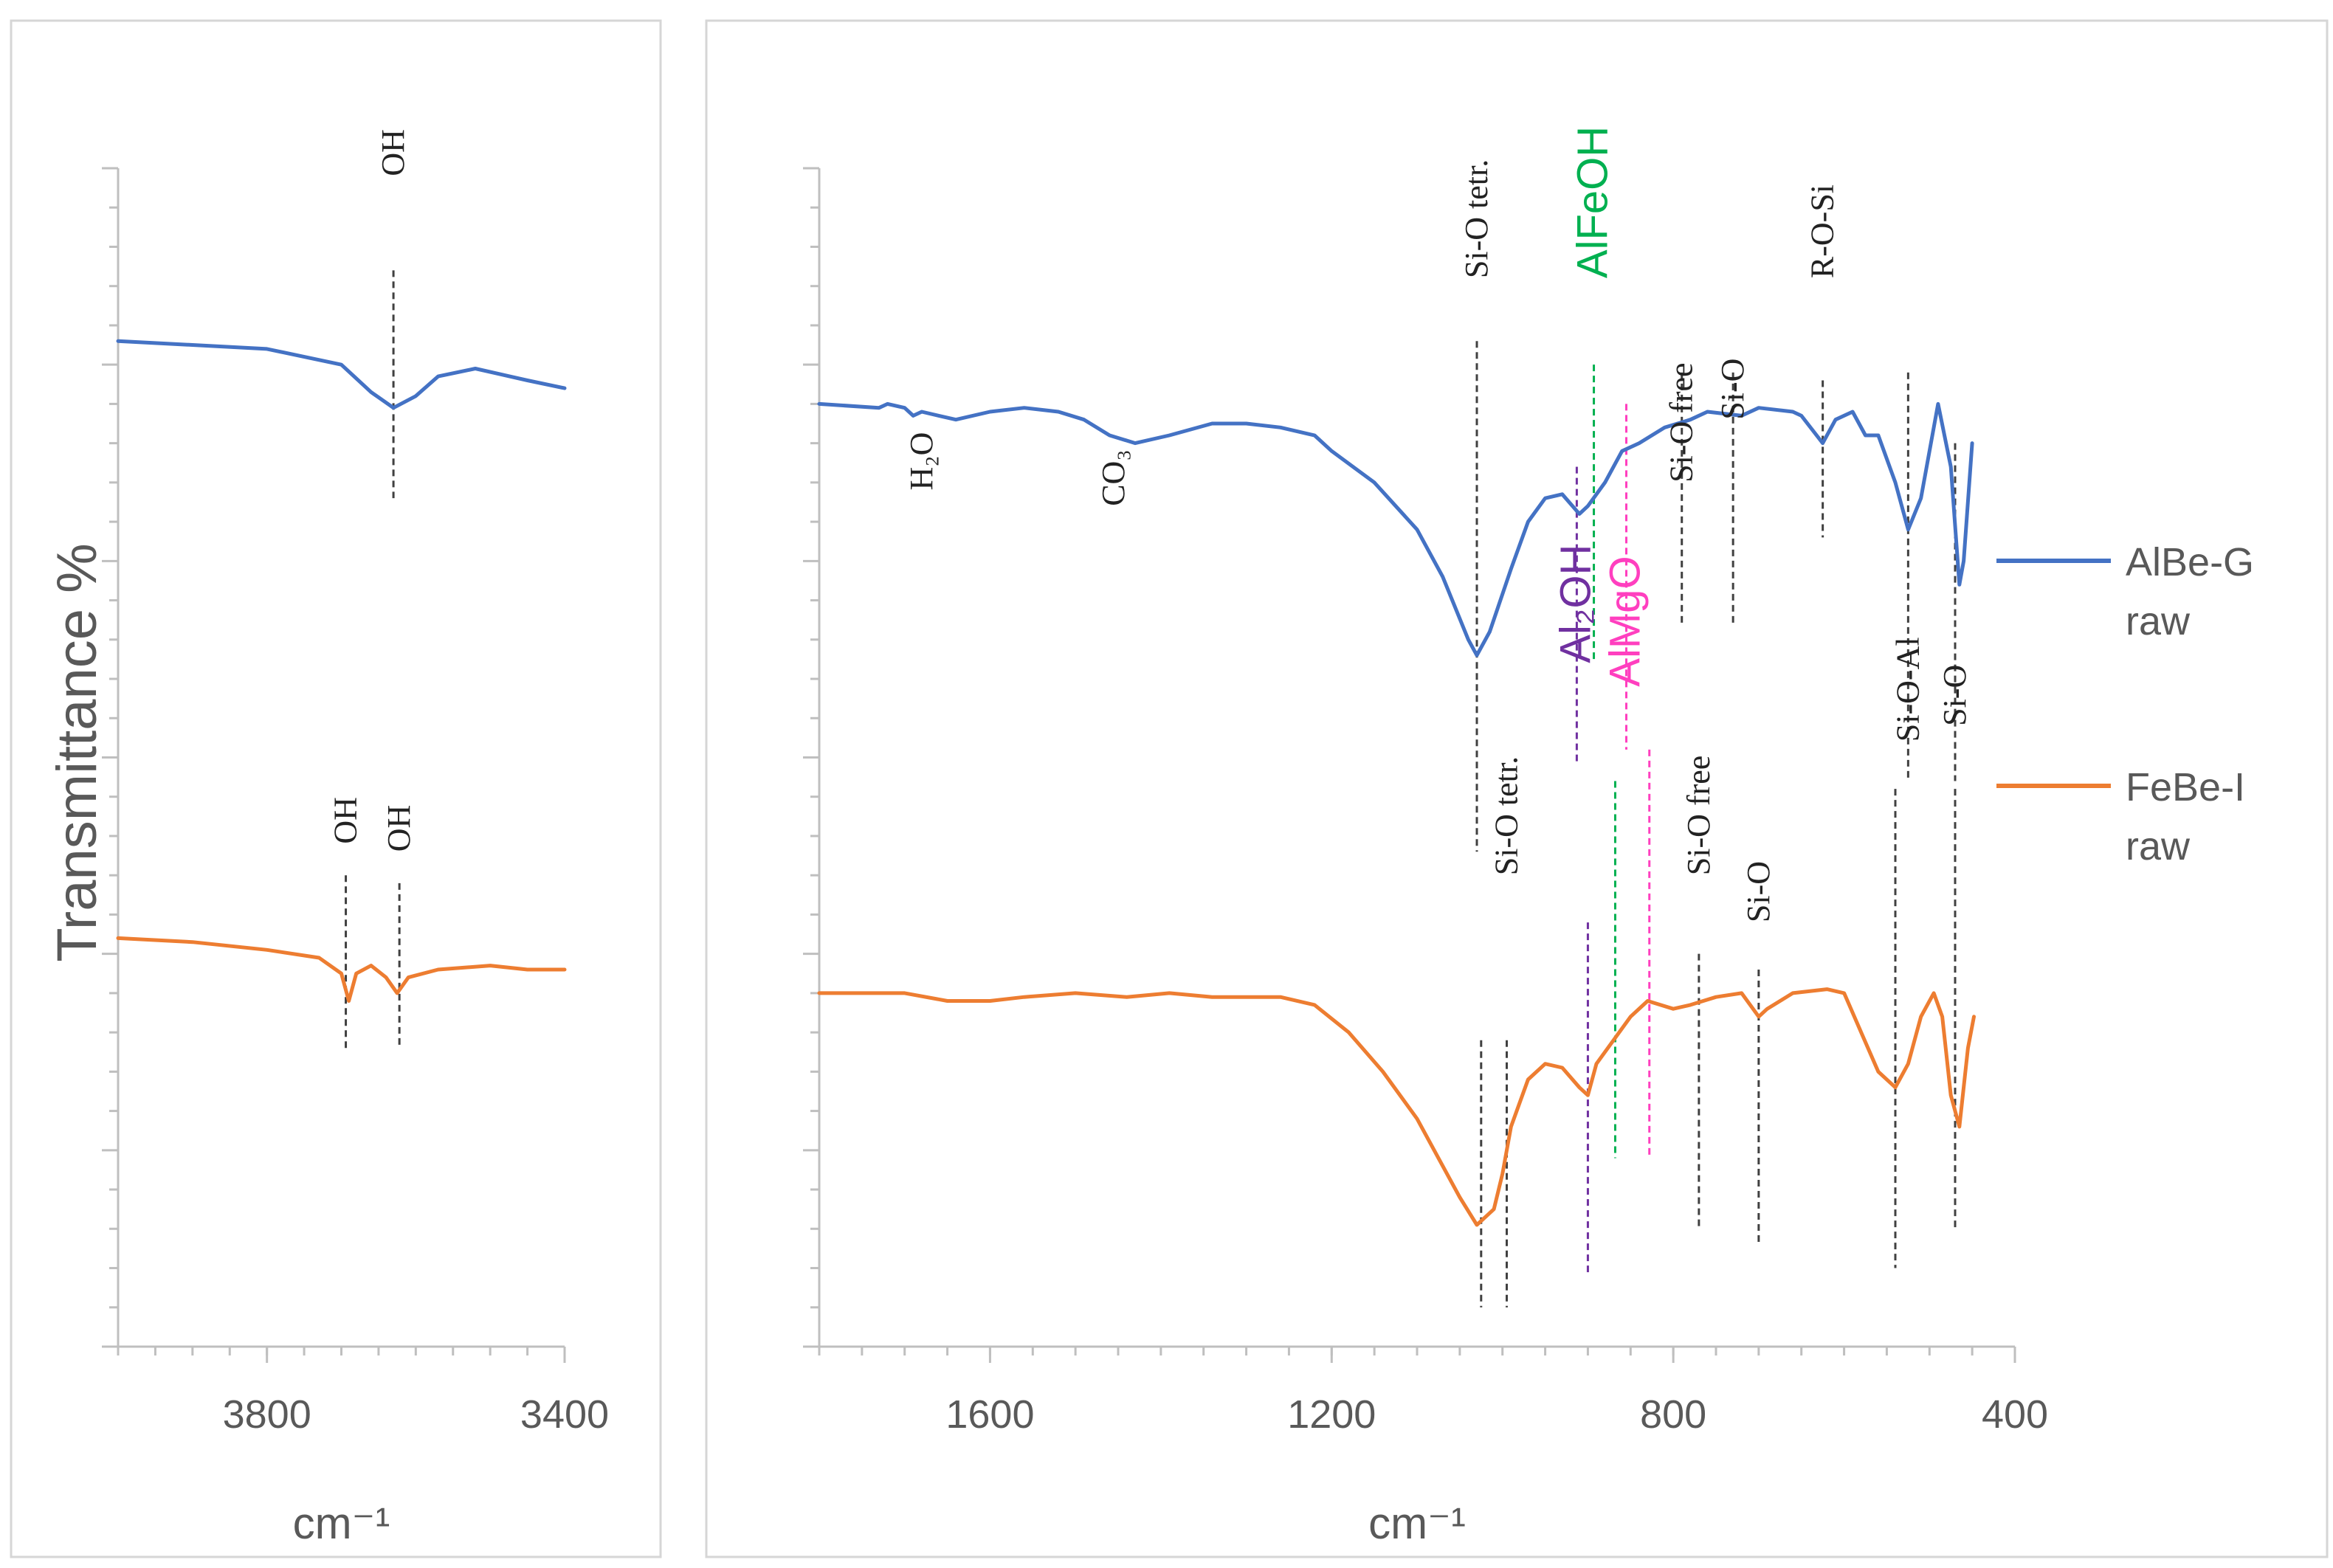 The width and height of the screenshot is (2333, 1568). What do you see at coordinates (1395, 529) in the screenshot?
I see `right-series-albe-g-raw` at bounding box center [1395, 529].